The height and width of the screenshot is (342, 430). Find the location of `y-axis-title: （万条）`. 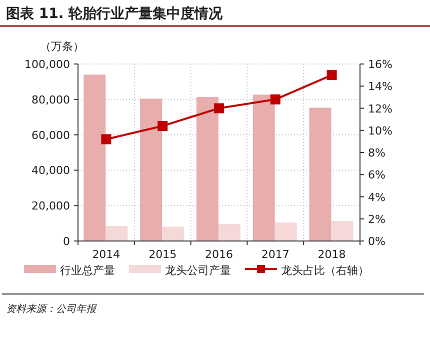

y-axis-title: （万条） is located at coordinates (62, 46).